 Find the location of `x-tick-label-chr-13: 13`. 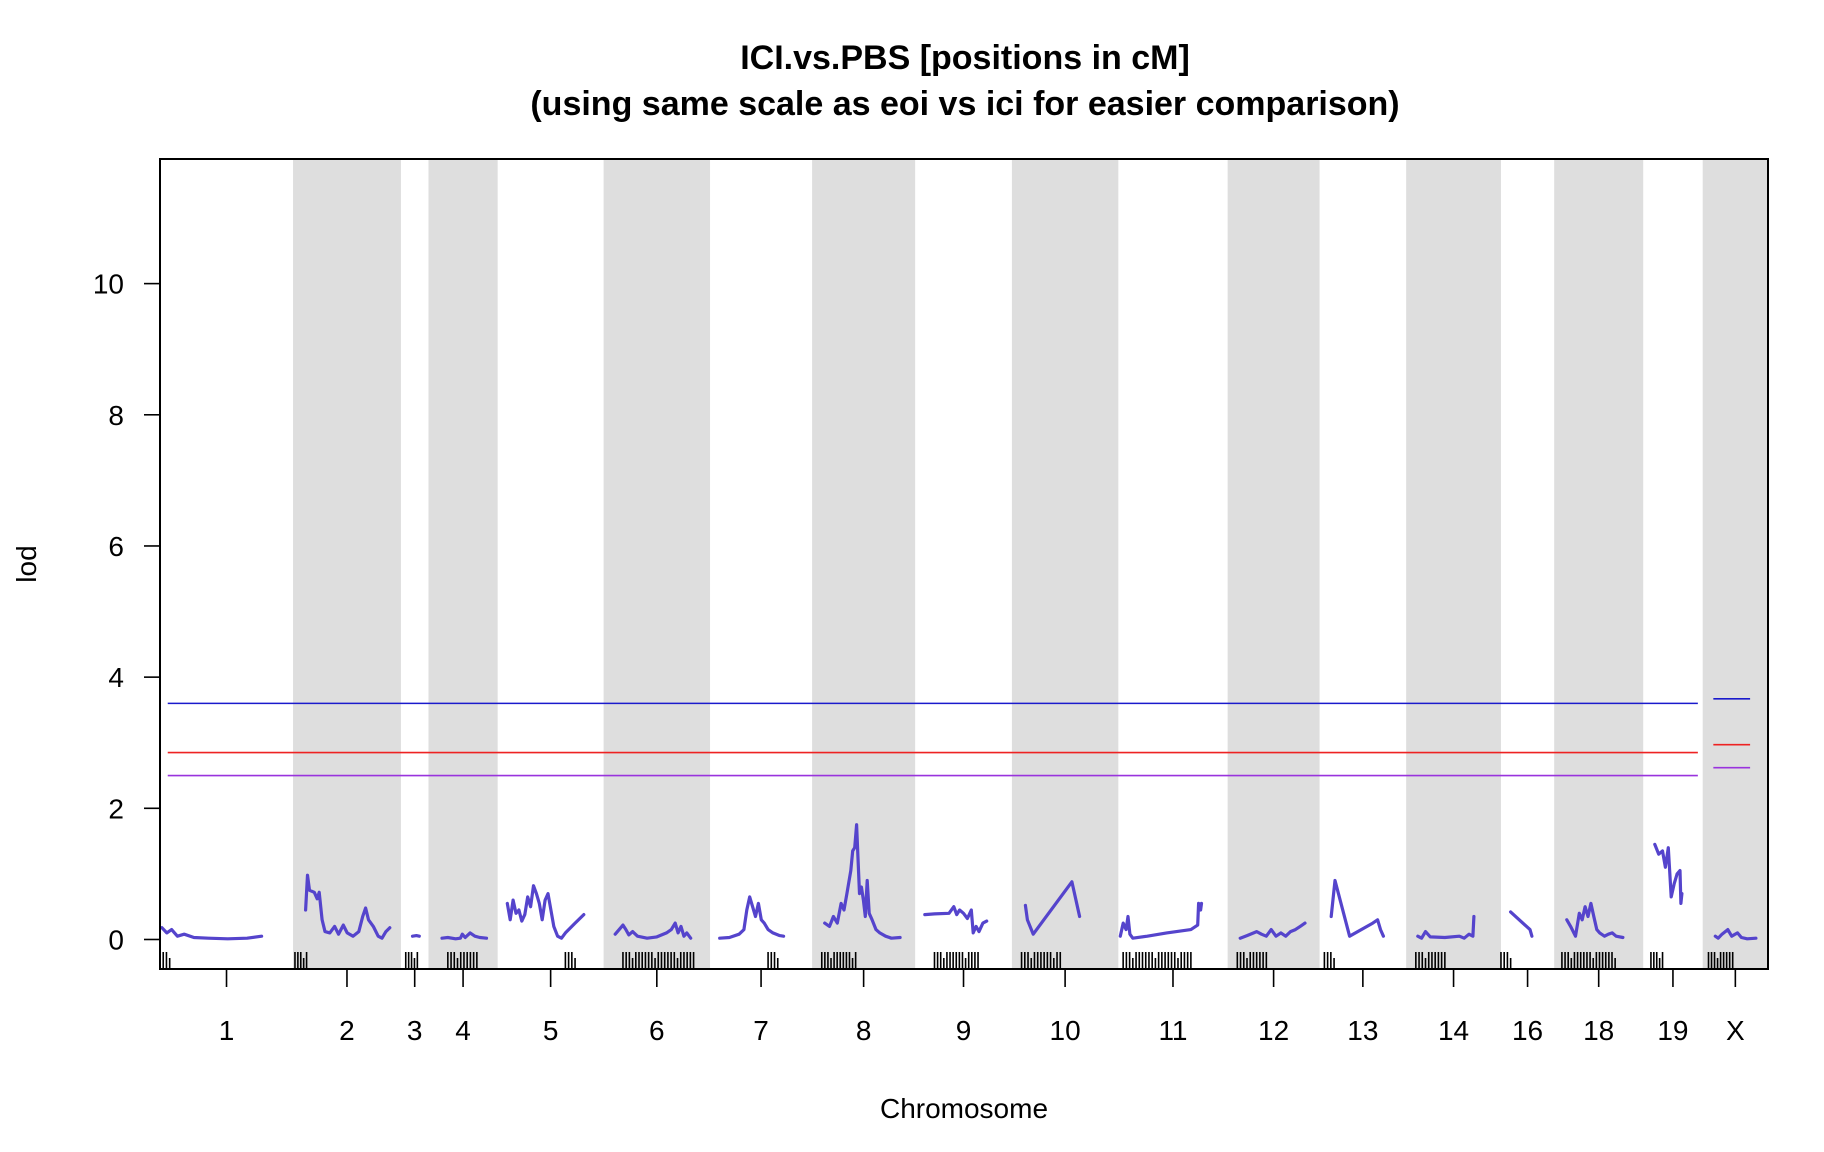

x-tick-label-chr-13: 13 is located at coordinates (1362, 1030).